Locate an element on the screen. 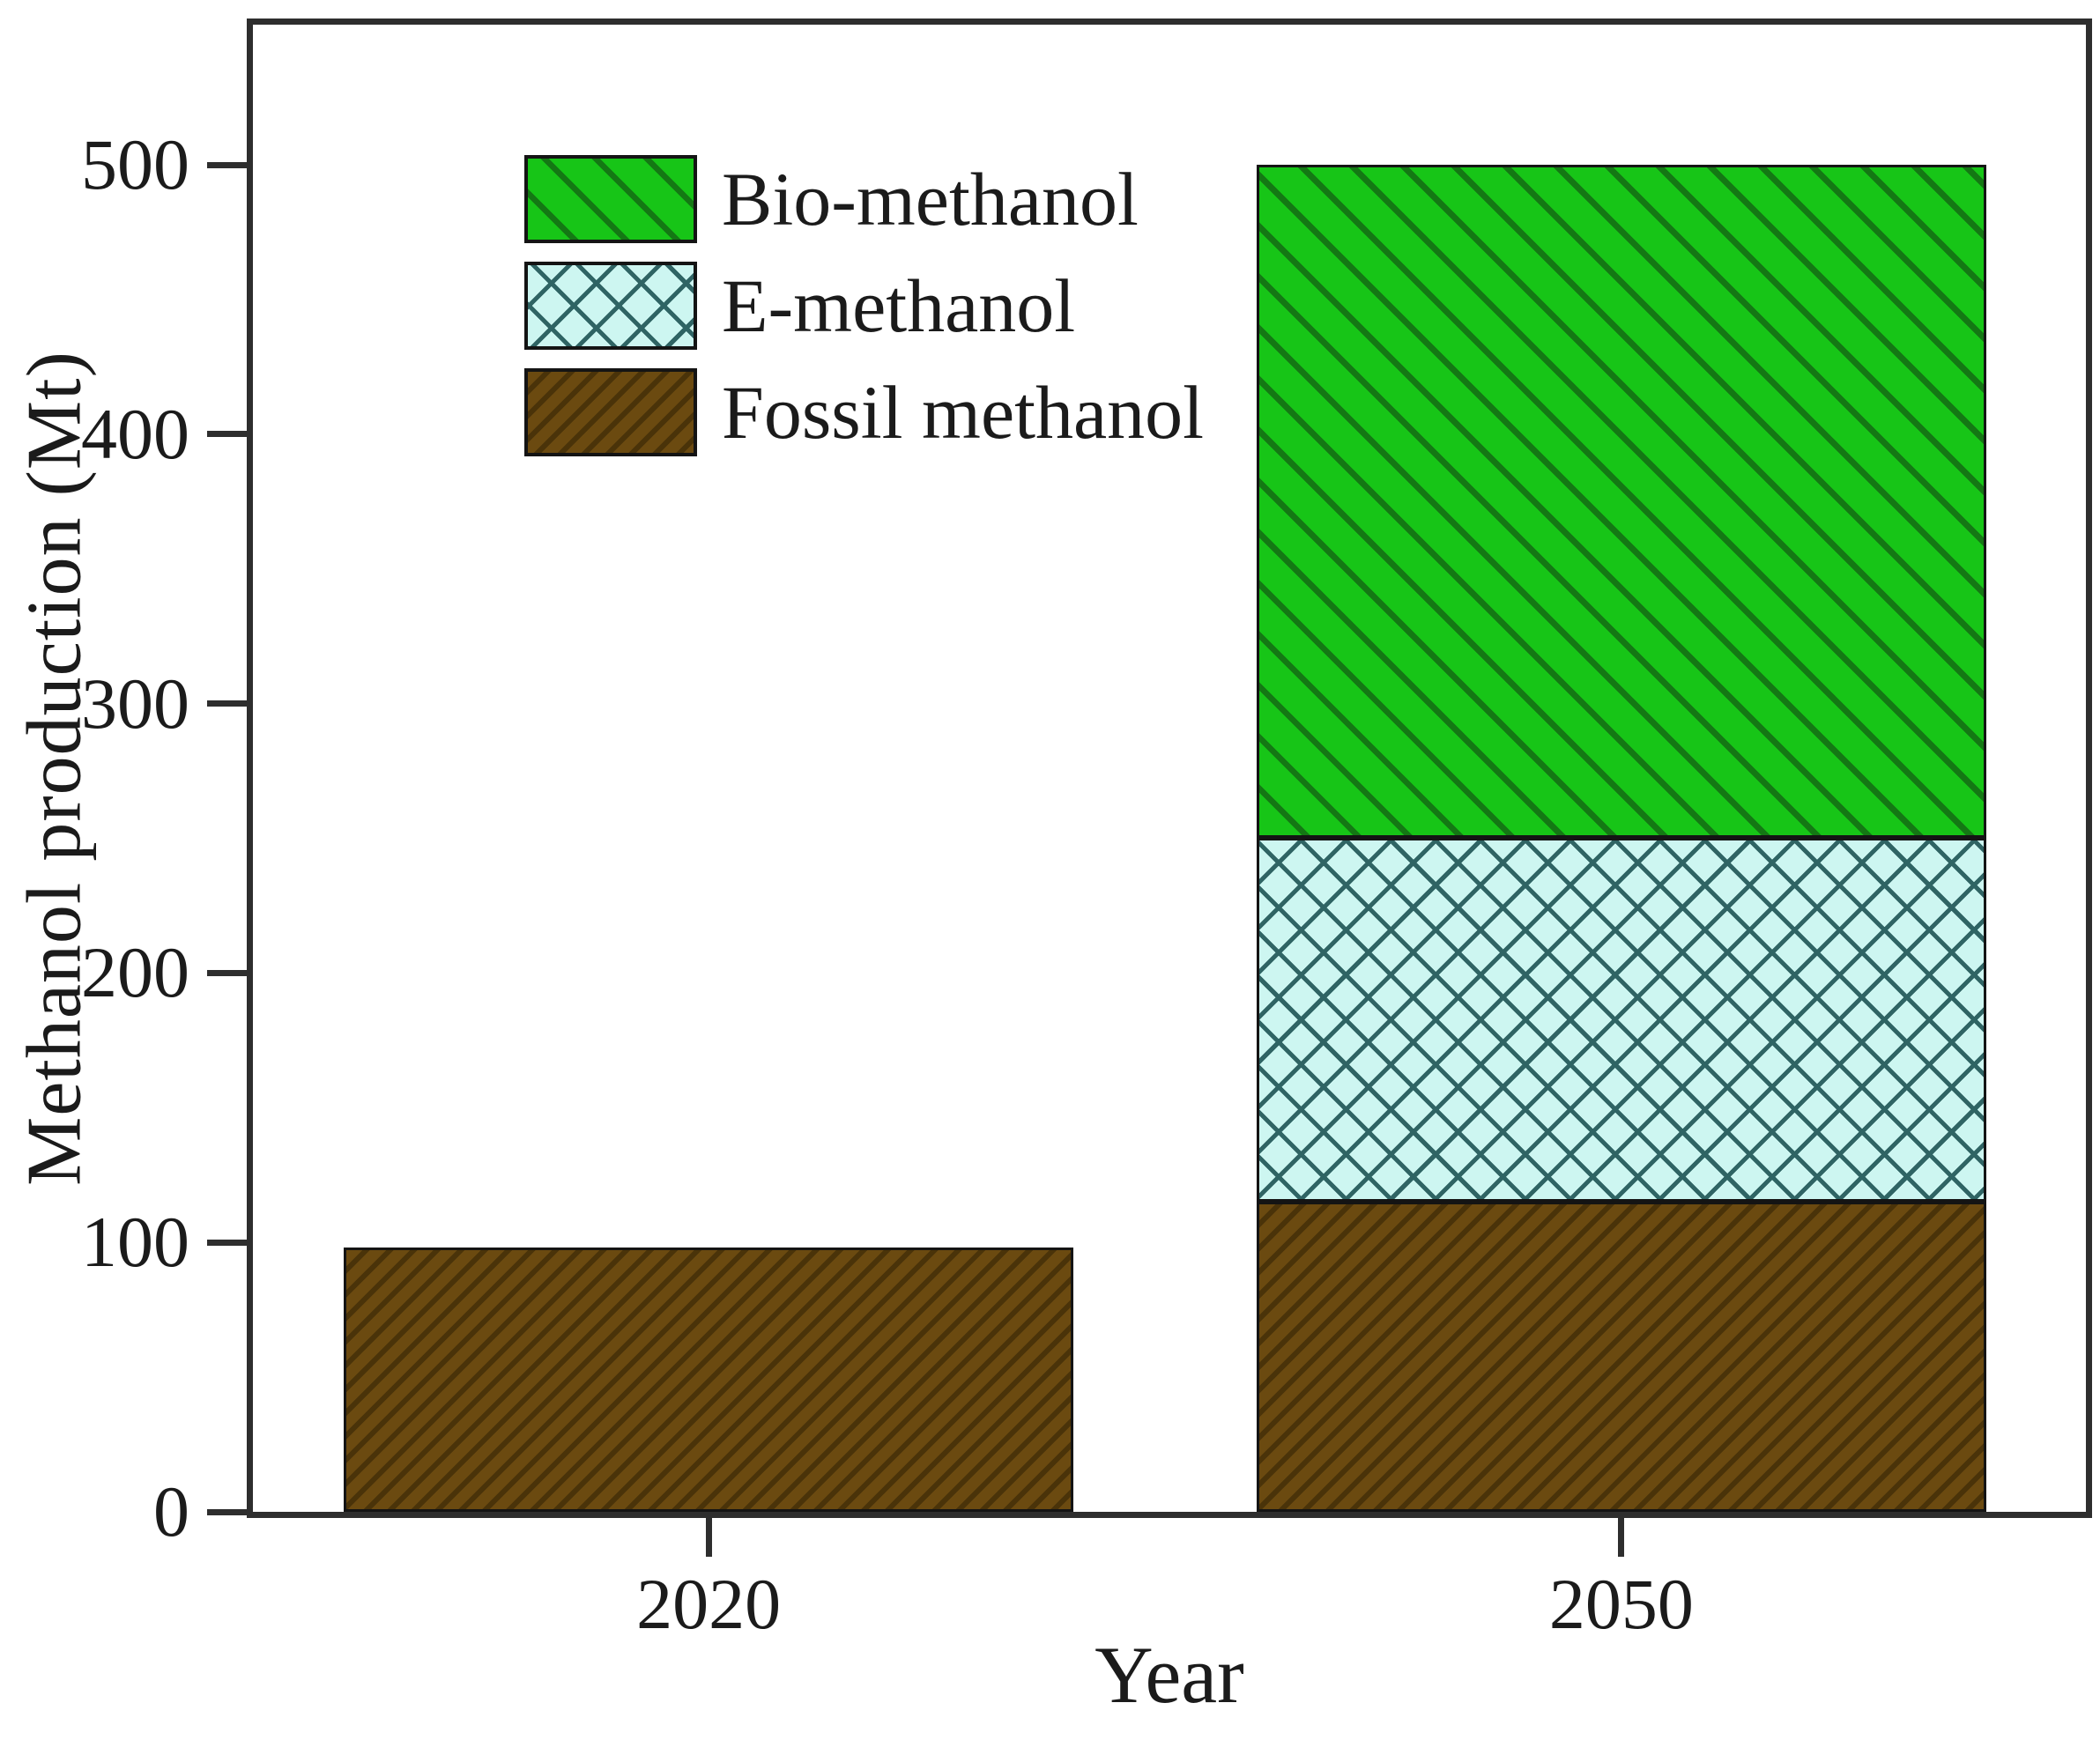 This screenshot has width=2100, height=1740. legend-swatch-fossil-methanol is located at coordinates (611, 412).